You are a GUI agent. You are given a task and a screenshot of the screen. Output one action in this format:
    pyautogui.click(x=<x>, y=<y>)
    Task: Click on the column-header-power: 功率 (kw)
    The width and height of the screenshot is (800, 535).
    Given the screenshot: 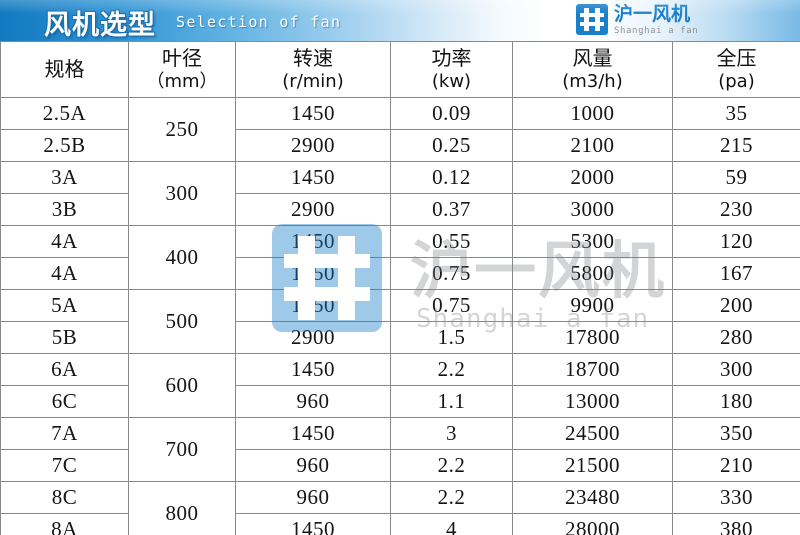 What is the action you would take?
    pyautogui.click(x=451, y=69)
    